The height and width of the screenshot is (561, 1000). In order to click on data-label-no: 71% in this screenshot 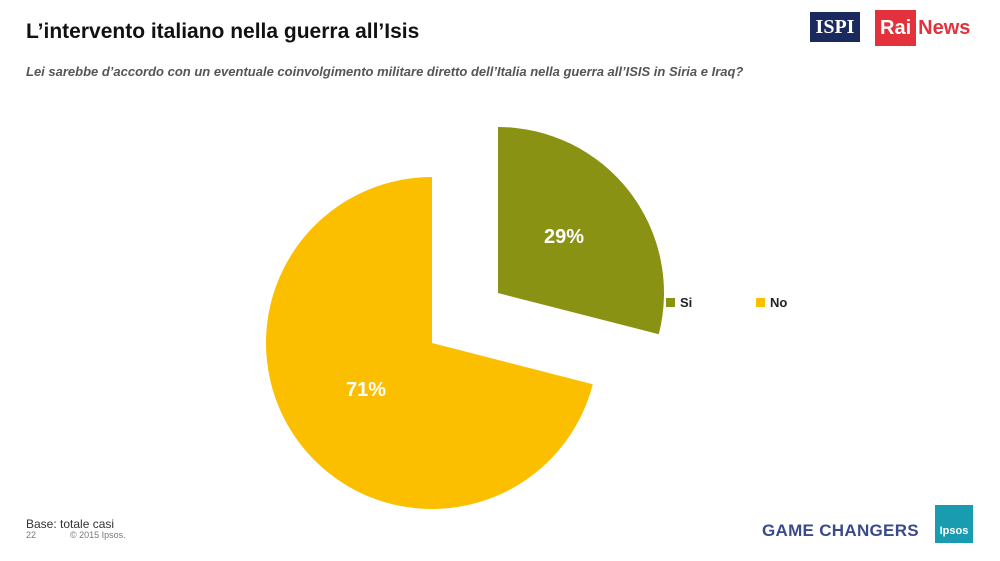, I will do `click(366, 390)`.